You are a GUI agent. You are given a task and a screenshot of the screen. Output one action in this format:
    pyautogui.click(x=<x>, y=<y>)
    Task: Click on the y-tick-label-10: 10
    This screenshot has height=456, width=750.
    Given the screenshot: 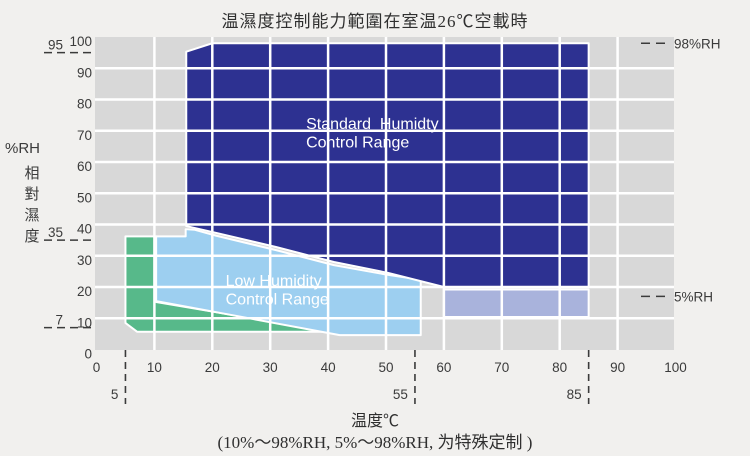 What is the action you would take?
    pyautogui.click(x=84, y=322)
    